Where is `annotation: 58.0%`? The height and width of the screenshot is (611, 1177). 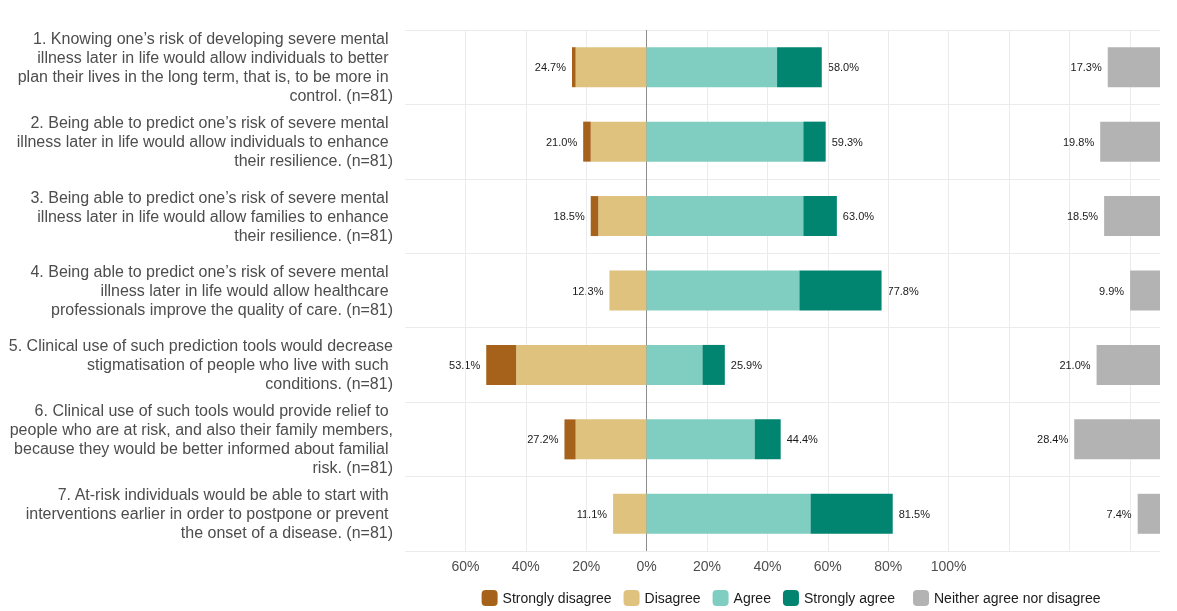 annotation: 58.0% is located at coordinates (843, 67).